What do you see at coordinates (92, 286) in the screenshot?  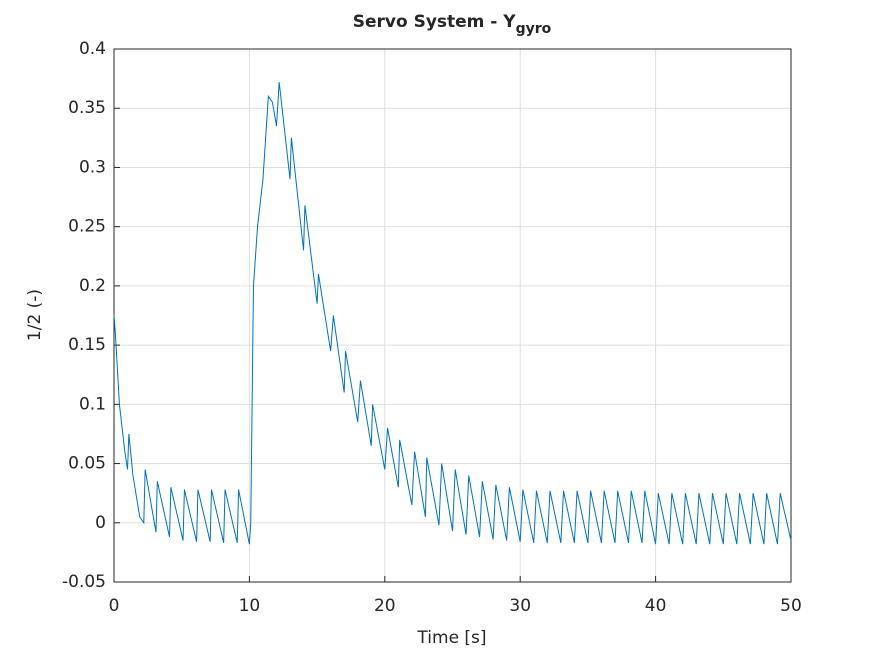 I see `y-tick-label: 0.2` at bounding box center [92, 286].